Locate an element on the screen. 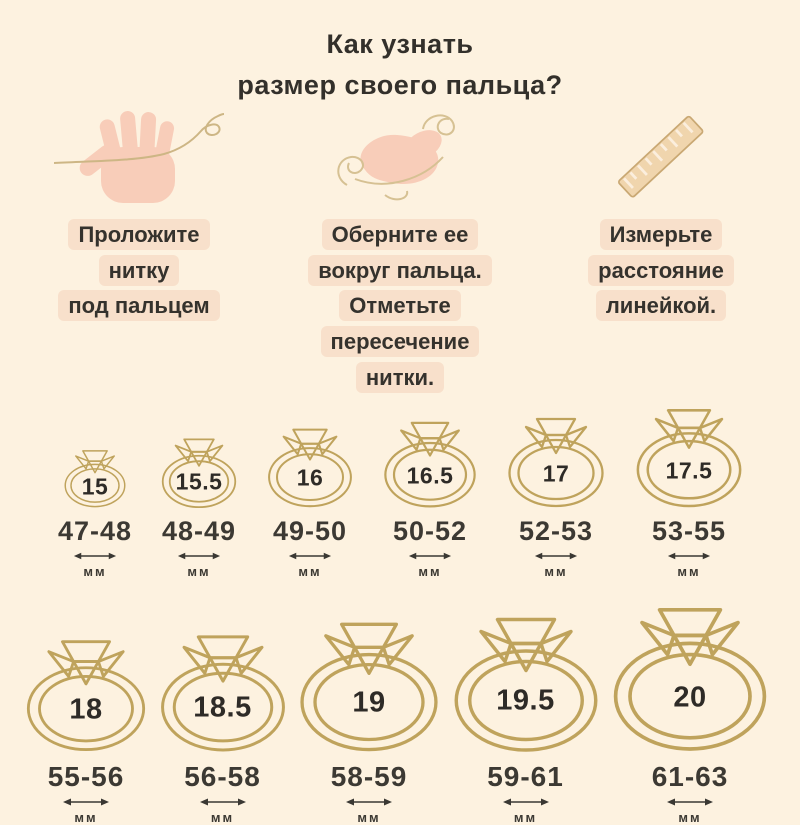 The image size is (800, 825). ring-icon: 15.5 is located at coordinates (199, 473).